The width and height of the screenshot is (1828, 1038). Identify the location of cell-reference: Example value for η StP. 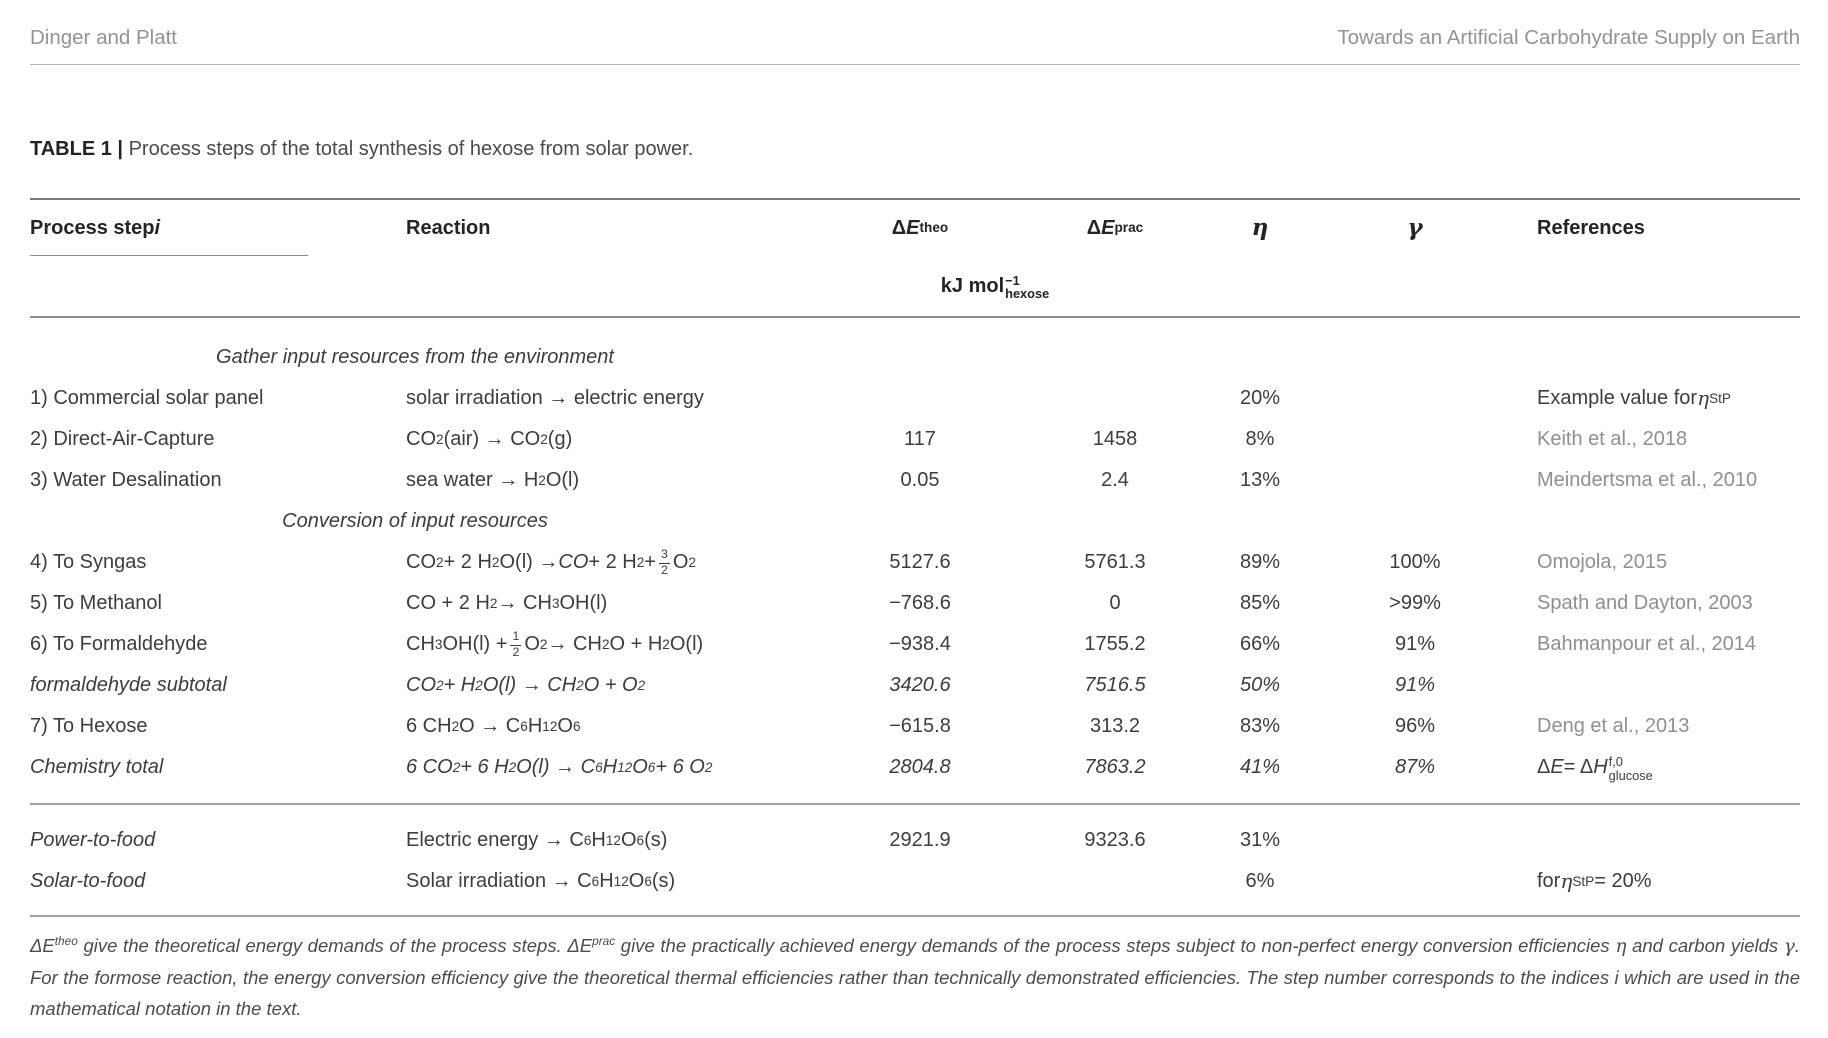
(1634, 398).